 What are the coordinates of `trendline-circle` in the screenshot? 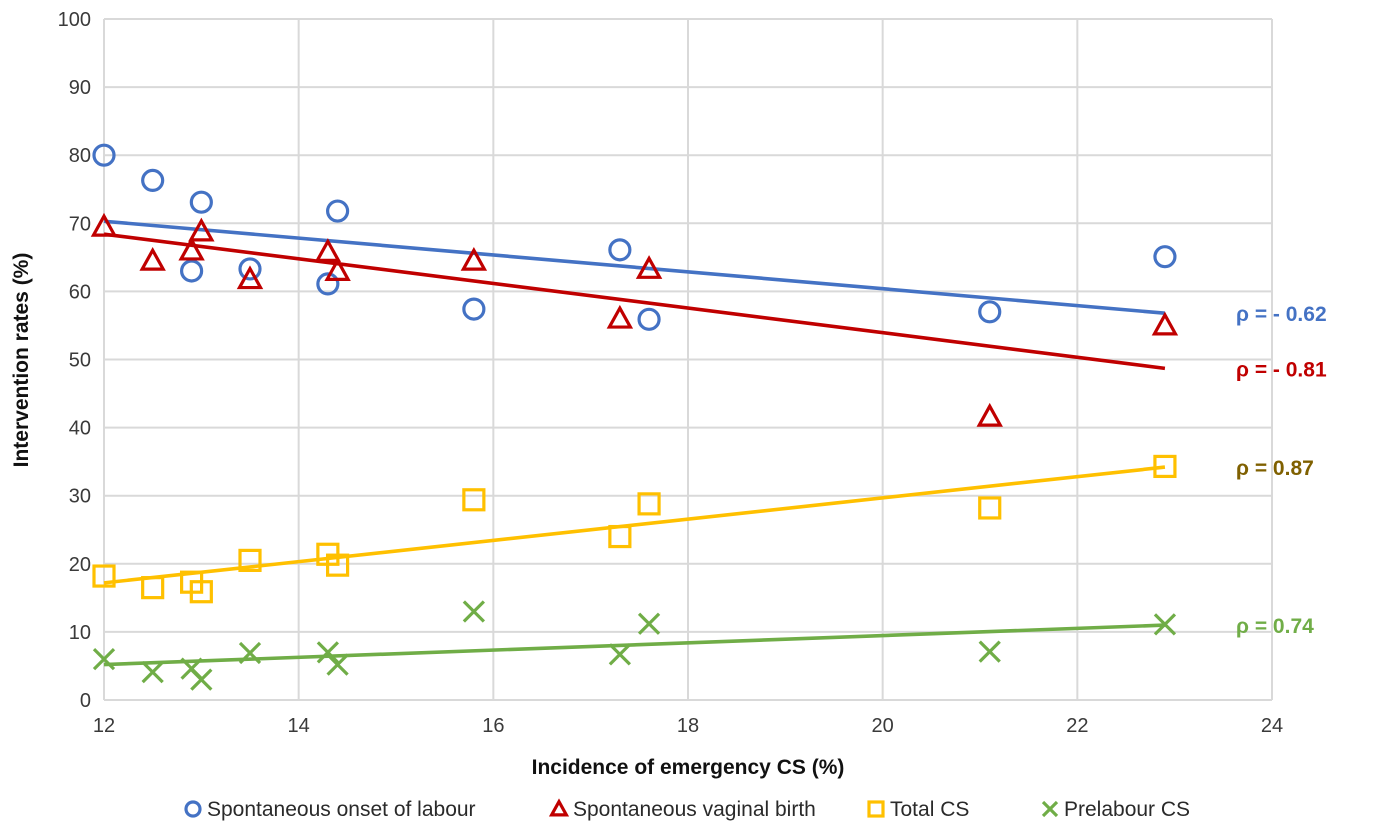 It's located at (634, 267).